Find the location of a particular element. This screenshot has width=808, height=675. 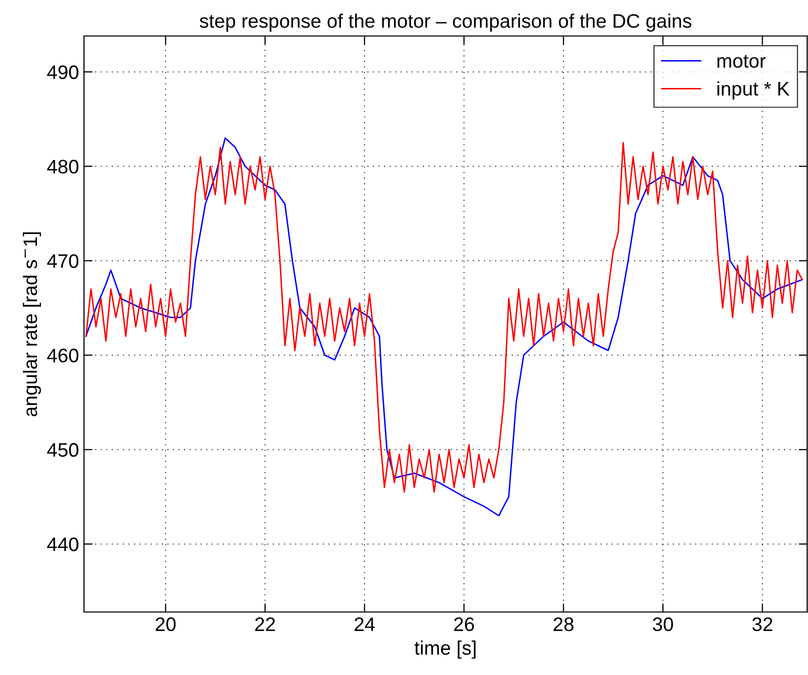

x-tick-label: 32 is located at coordinates (762, 624).